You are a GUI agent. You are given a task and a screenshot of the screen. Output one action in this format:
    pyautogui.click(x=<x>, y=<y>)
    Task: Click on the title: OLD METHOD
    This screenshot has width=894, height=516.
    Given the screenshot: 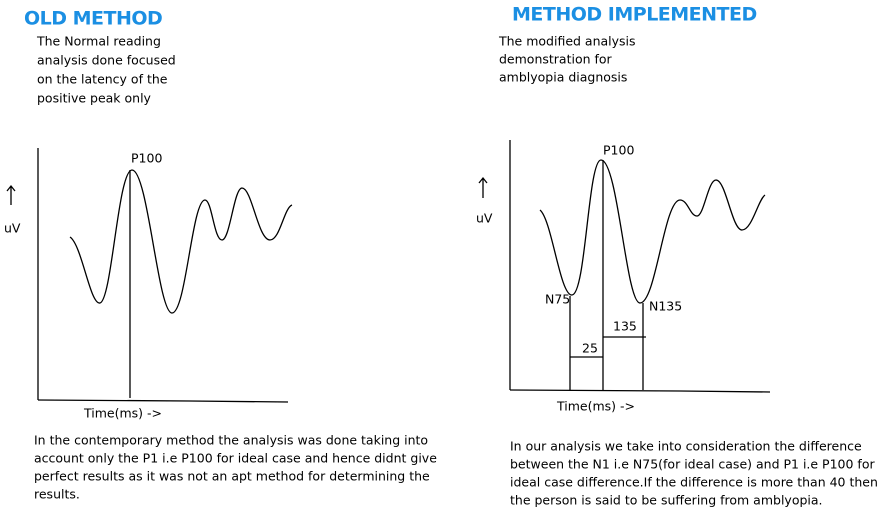 What is the action you would take?
    pyautogui.click(x=93, y=19)
    